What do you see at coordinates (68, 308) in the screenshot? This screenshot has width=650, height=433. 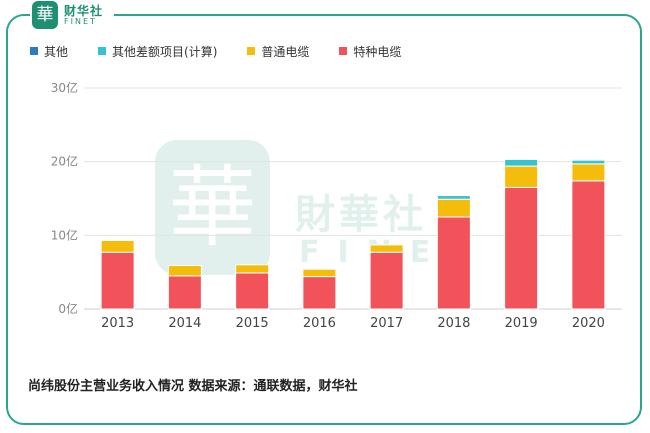 I see `y-tick-label: 0亿` at bounding box center [68, 308].